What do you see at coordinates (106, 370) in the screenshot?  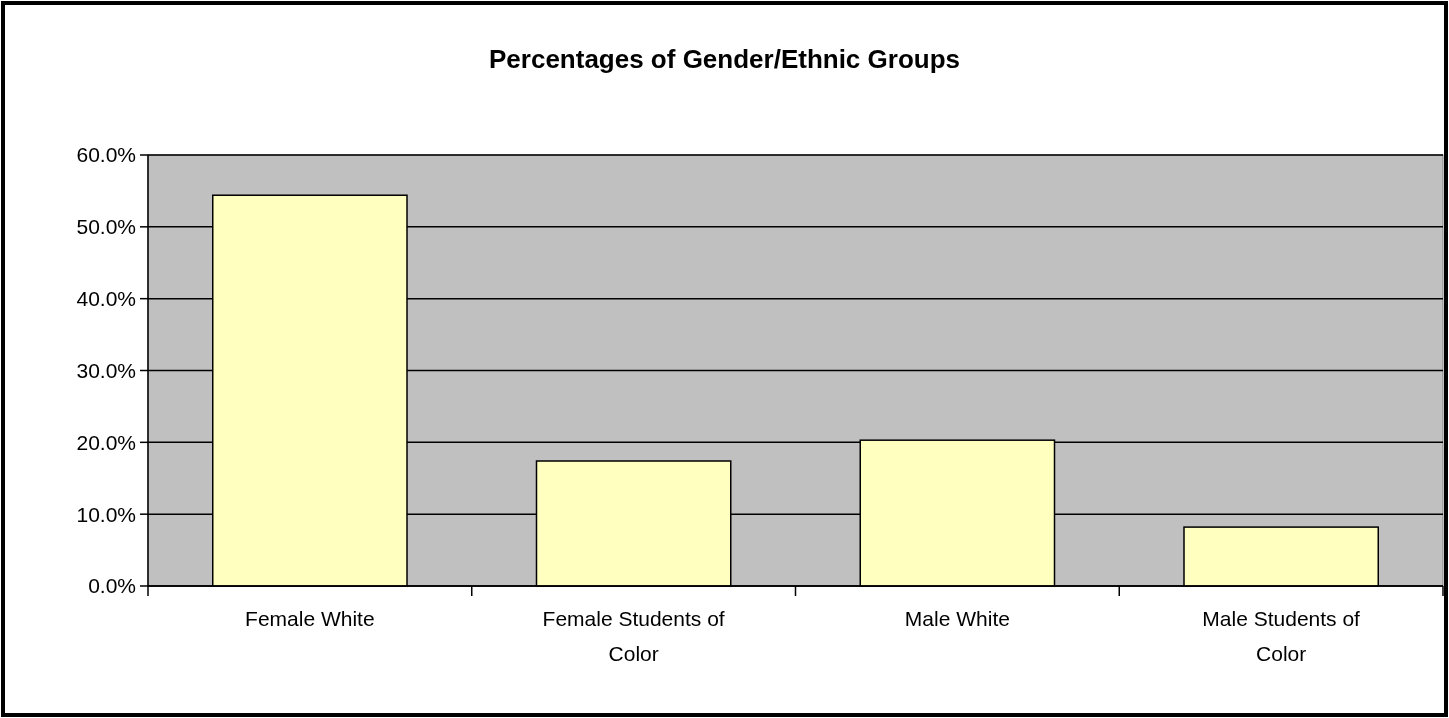 I see `y-tick-label: 30.0%` at bounding box center [106, 370].